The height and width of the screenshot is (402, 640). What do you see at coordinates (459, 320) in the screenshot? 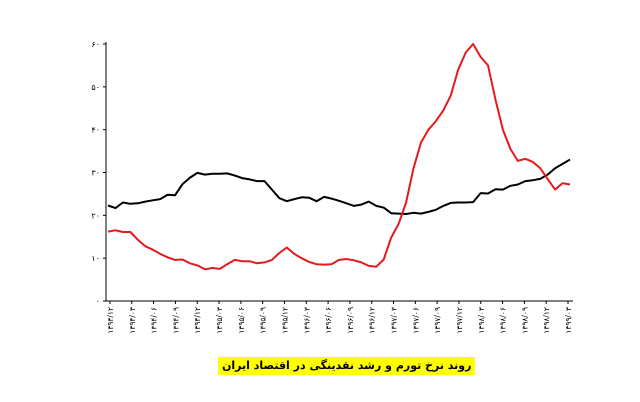
I see `x-tick-label: ۱۳۹۷/۱۲` at bounding box center [459, 320].